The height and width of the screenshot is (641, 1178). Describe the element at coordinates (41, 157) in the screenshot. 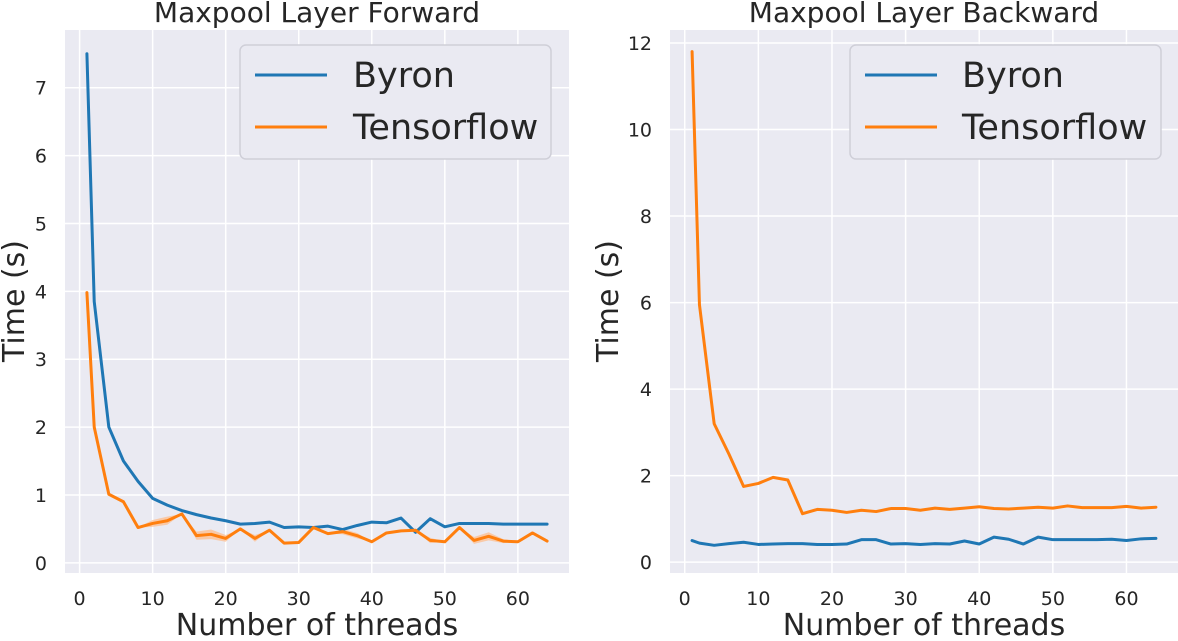

I see `forward-y-tick-label: 6` at that location.